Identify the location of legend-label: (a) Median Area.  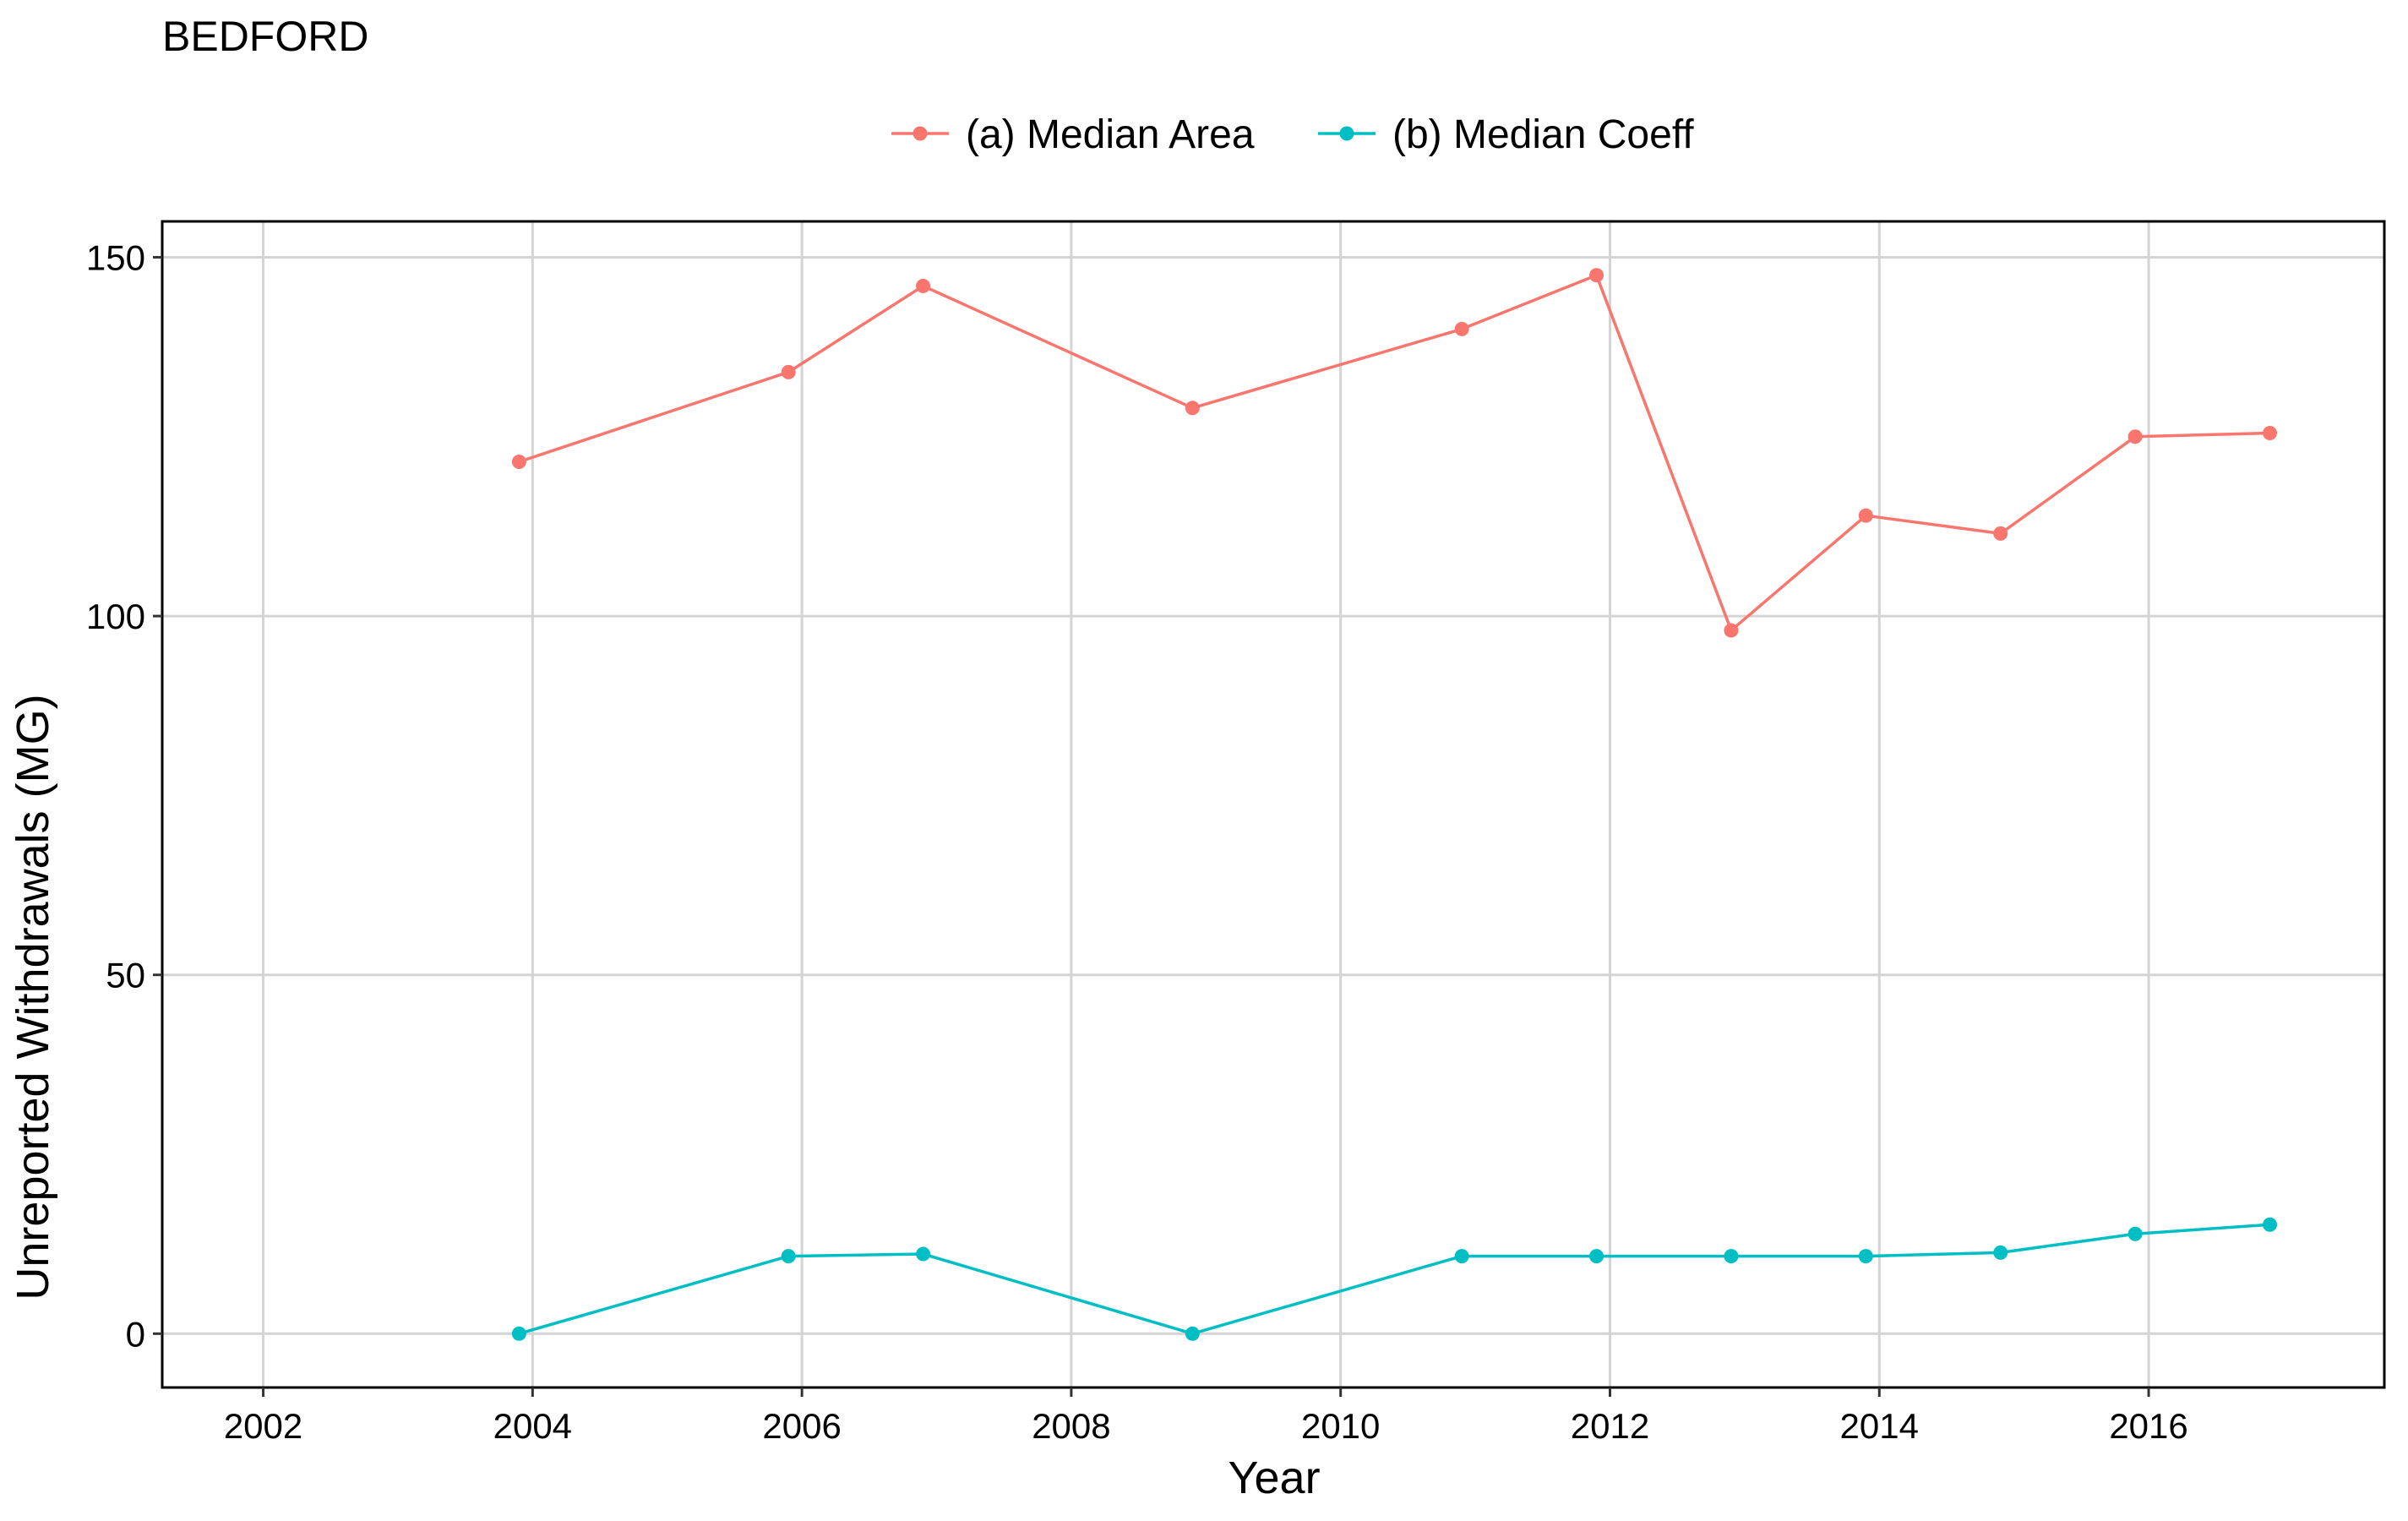
(1110, 134).